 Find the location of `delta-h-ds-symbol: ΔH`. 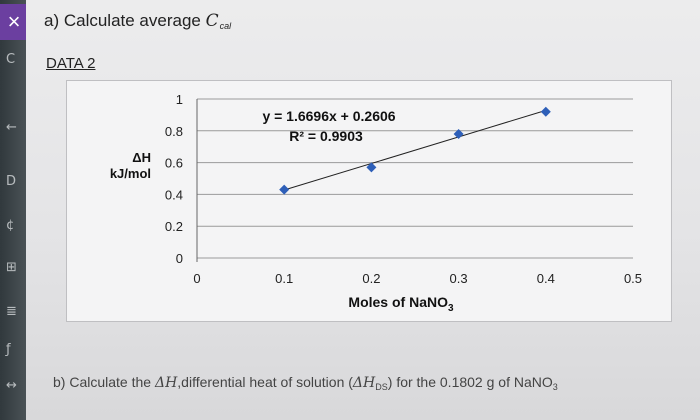

delta-h-ds-symbol: ΔH is located at coordinates (364, 383).